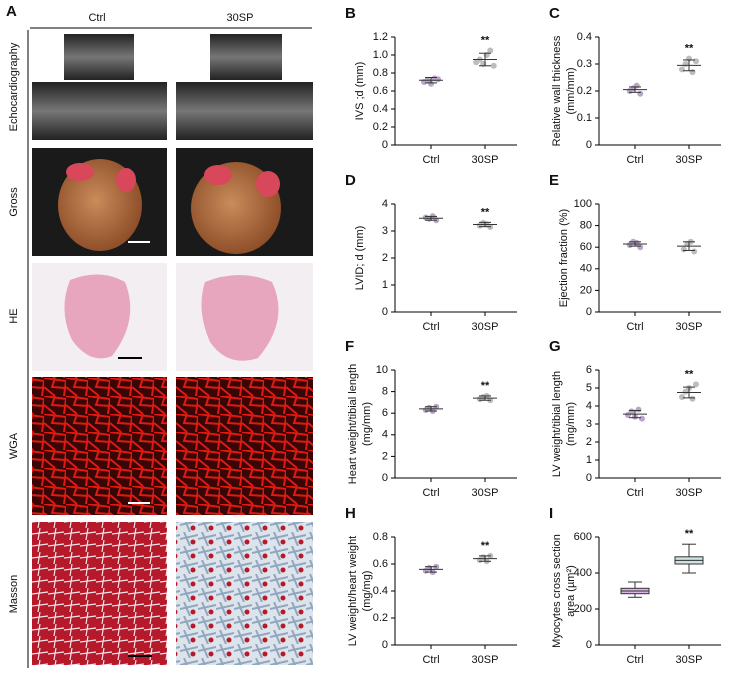 The height and width of the screenshot is (675, 745). What do you see at coordinates (244, 593) in the screenshot?
I see `masson-image` at bounding box center [244, 593].